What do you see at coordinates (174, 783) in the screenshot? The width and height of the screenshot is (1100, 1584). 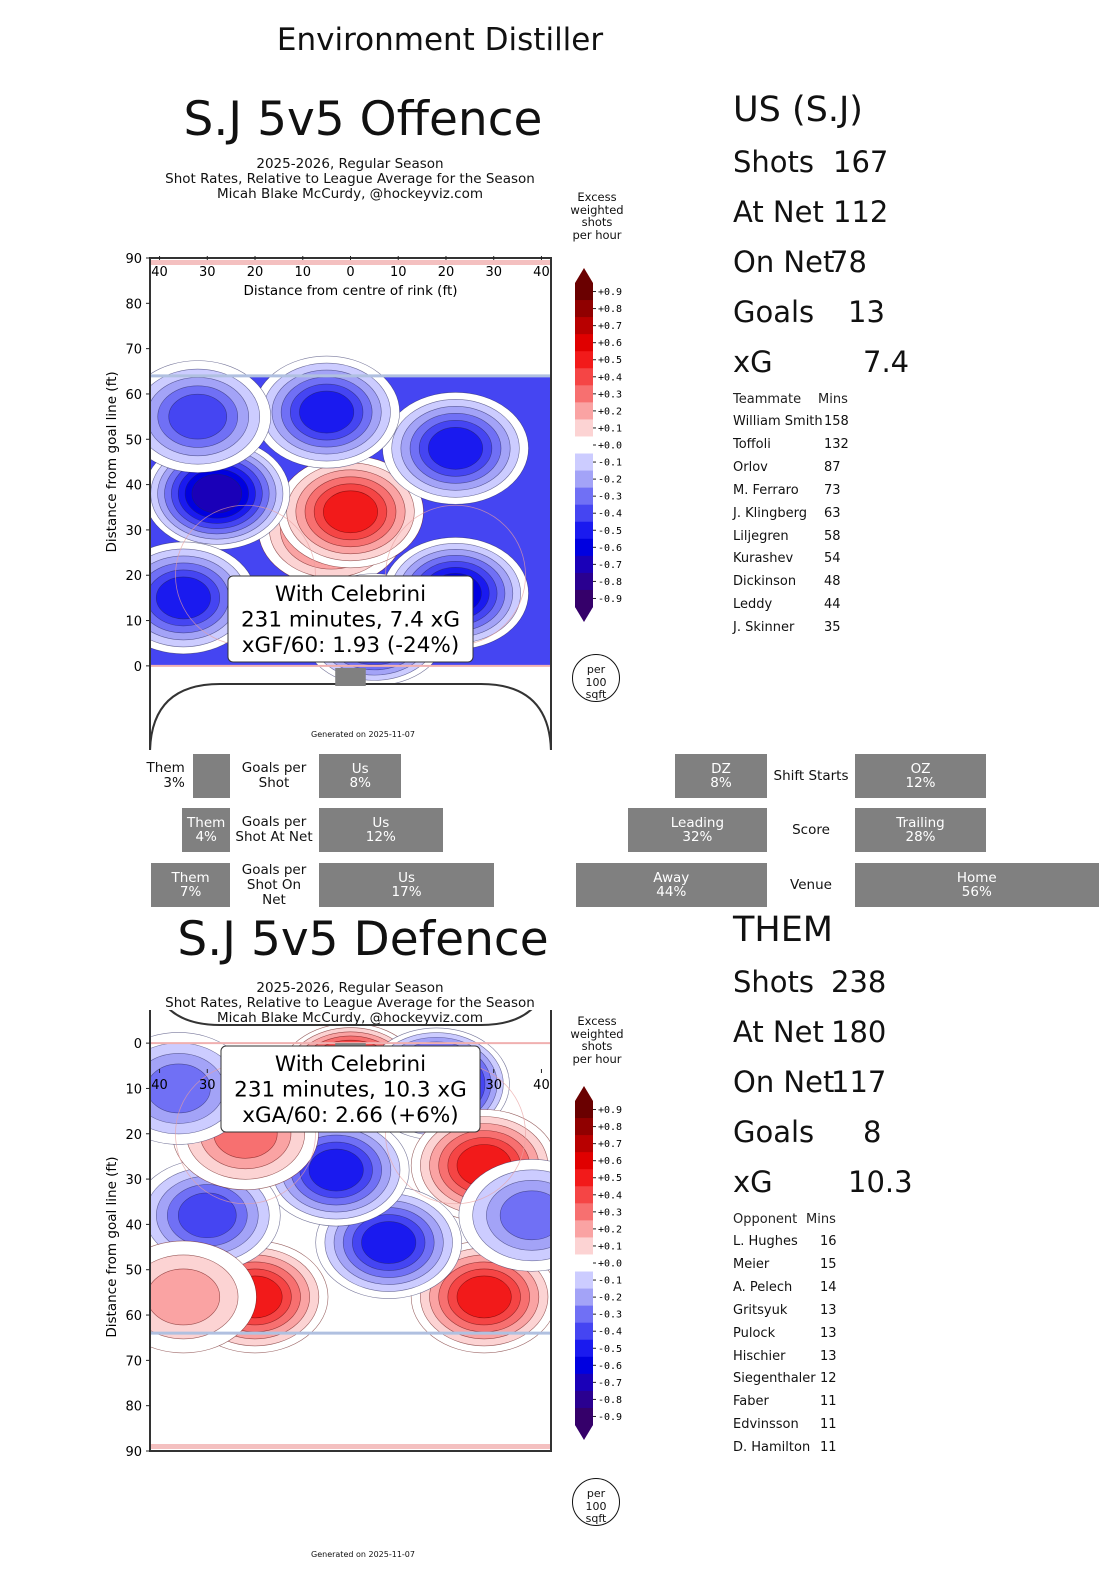 I see `them-pct: 3%` at bounding box center [174, 783].